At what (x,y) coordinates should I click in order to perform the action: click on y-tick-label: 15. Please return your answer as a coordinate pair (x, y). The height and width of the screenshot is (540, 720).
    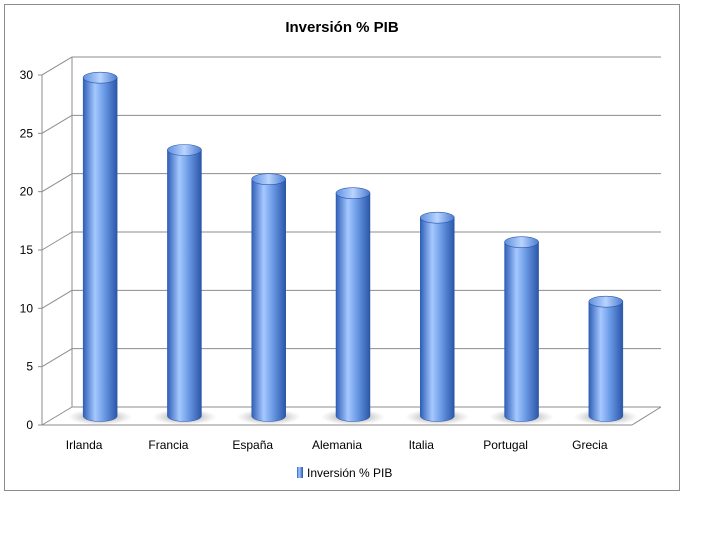
    Looking at the image, I should click on (27, 250).